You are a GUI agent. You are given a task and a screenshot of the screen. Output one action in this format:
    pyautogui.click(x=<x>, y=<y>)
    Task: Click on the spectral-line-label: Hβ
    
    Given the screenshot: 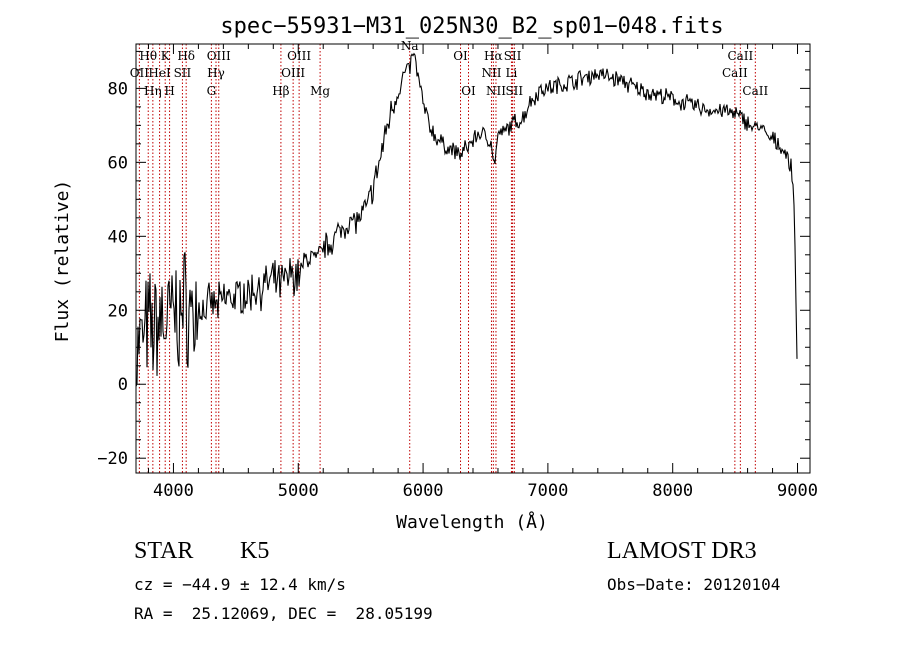 What is the action you would take?
    pyautogui.click(x=280, y=91)
    